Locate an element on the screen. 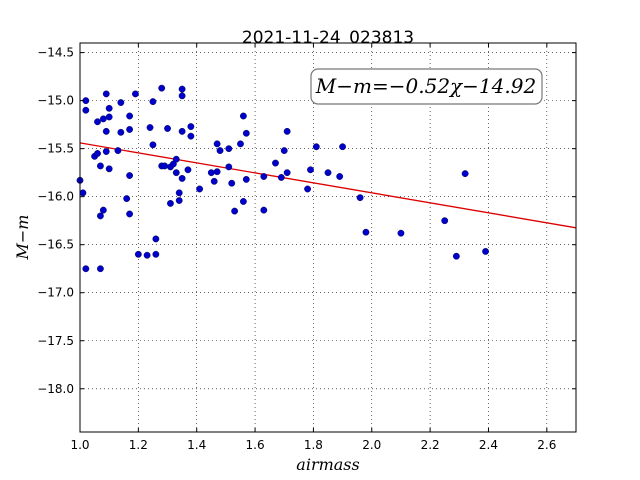 The height and width of the screenshot is (480, 640). y-tick-label: −16.5 is located at coordinates (55, 245).